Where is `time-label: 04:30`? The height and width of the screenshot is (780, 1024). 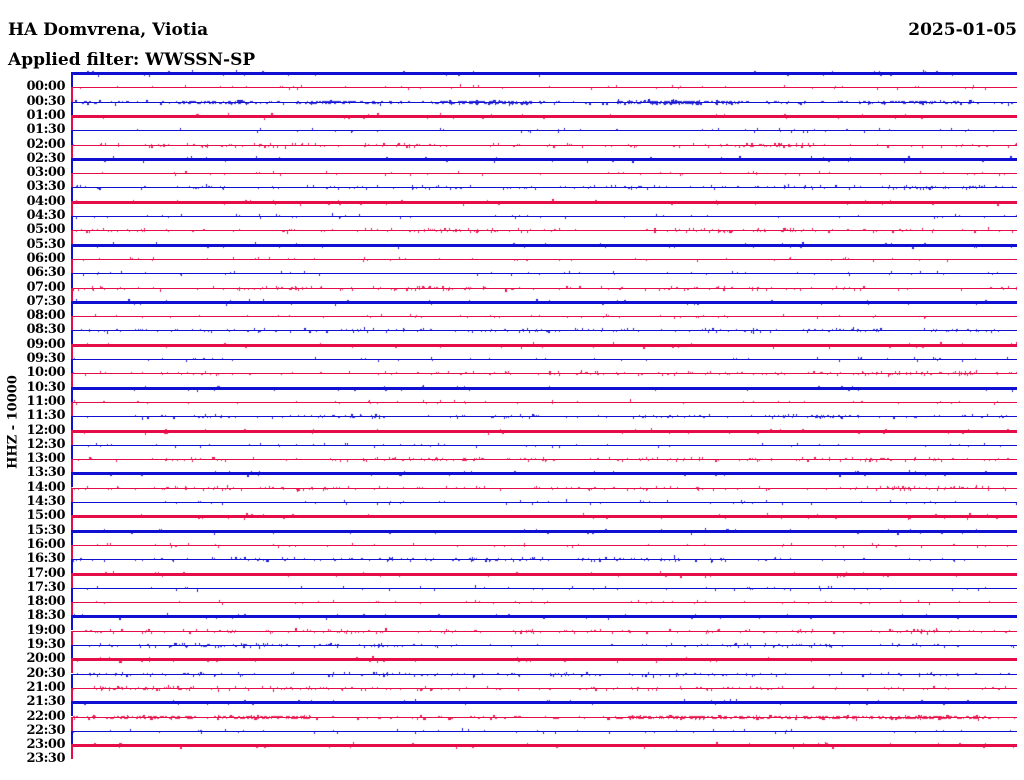 time-label: 04:30 is located at coordinates (46, 215).